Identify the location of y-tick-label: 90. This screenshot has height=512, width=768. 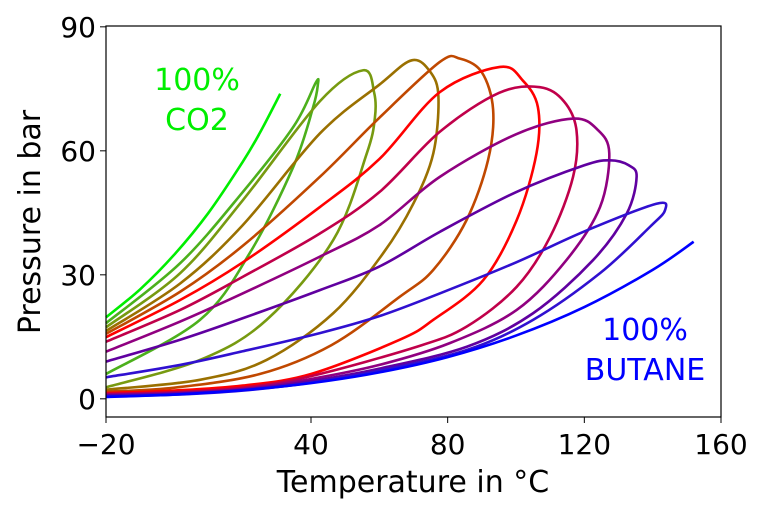
(78, 27).